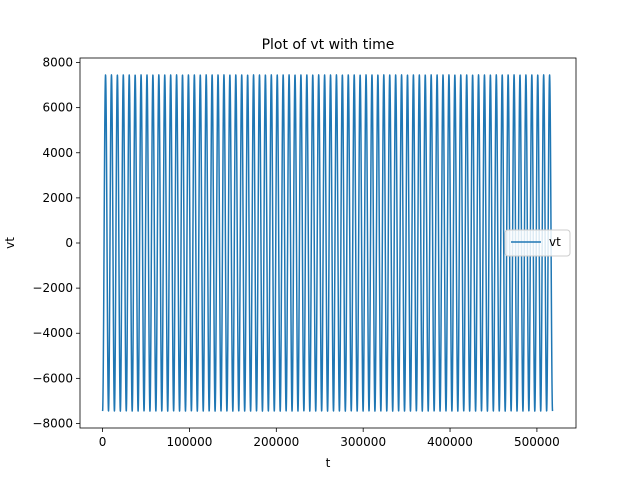  Describe the element at coordinates (52, 378) in the screenshot. I see `y-tick-label: −6000` at that location.